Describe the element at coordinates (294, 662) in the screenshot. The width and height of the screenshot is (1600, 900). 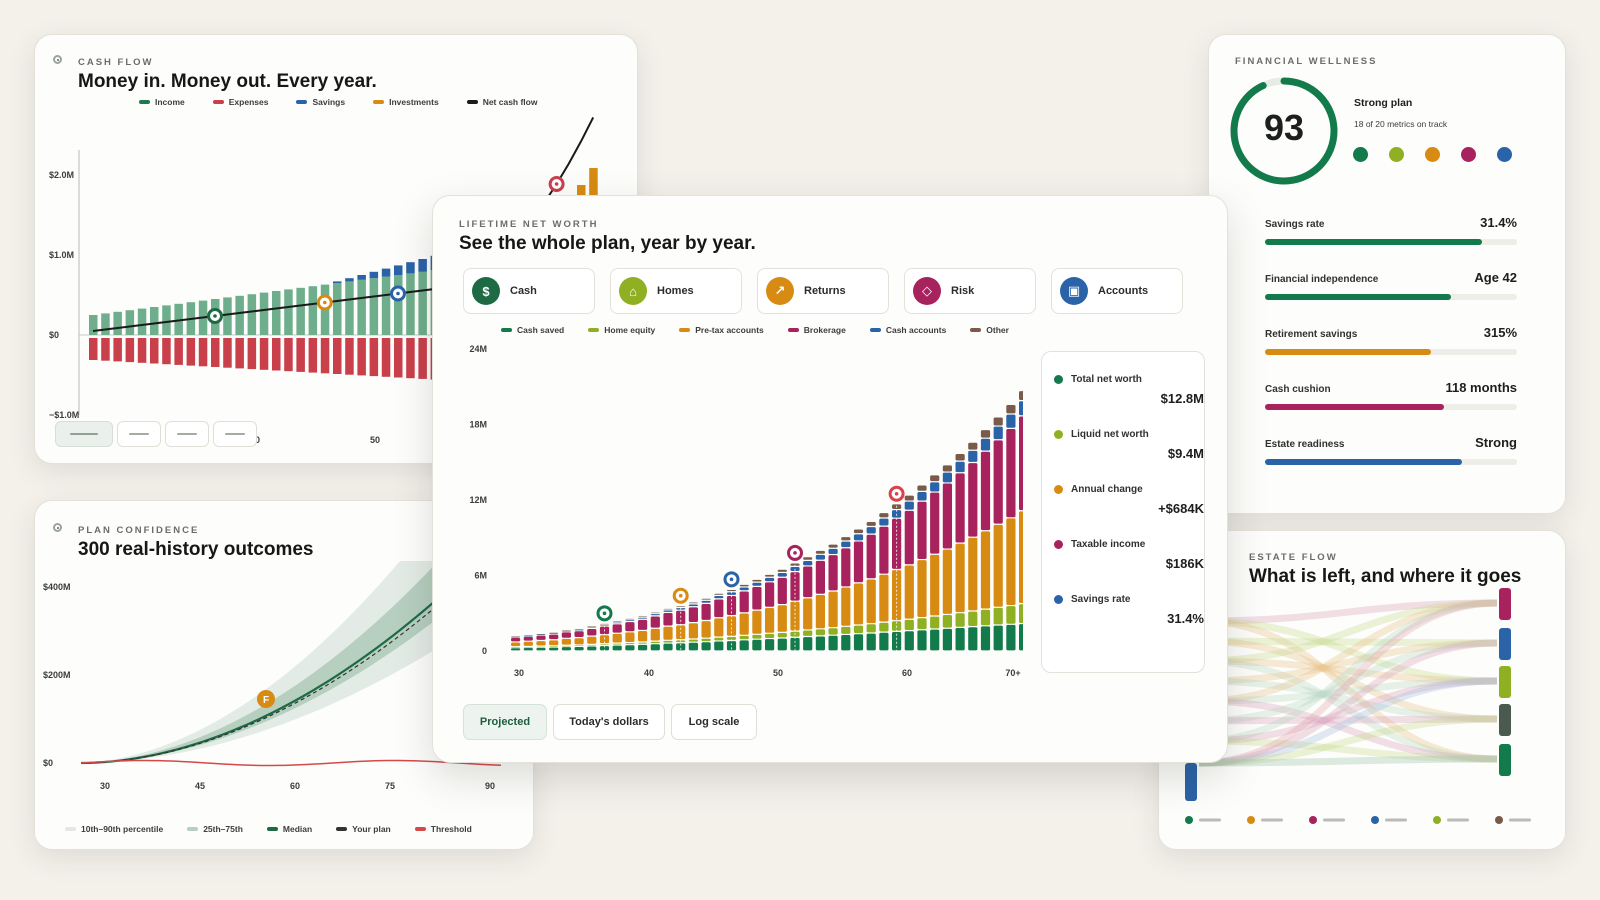
I see `percentile-band-inner` at that location.